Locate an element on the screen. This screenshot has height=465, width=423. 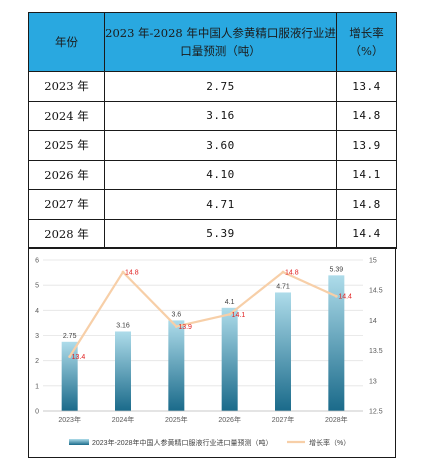
cell-volume: 4.10 is located at coordinates (220, 174).